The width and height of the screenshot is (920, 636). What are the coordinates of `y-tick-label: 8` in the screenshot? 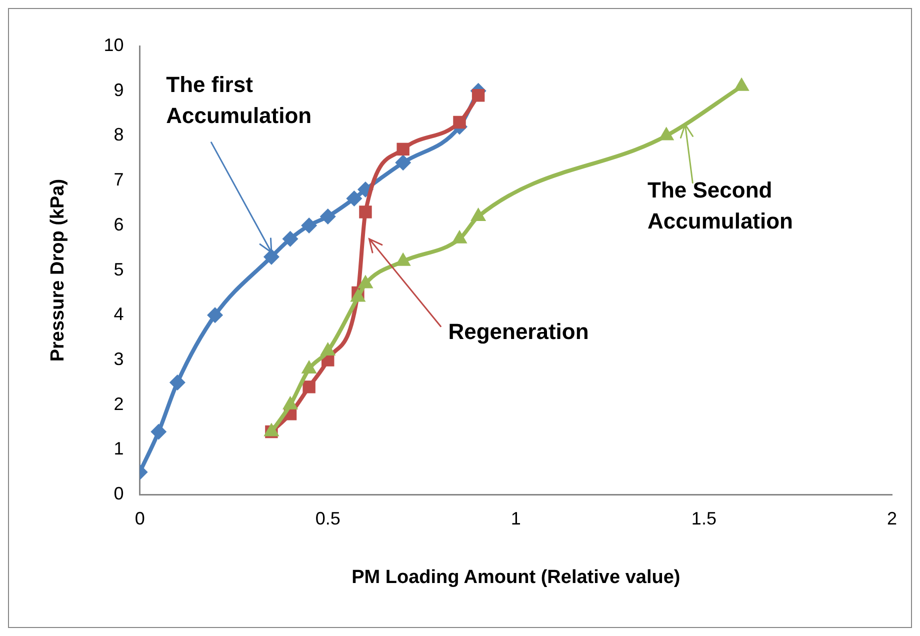 It's located at (119, 134).